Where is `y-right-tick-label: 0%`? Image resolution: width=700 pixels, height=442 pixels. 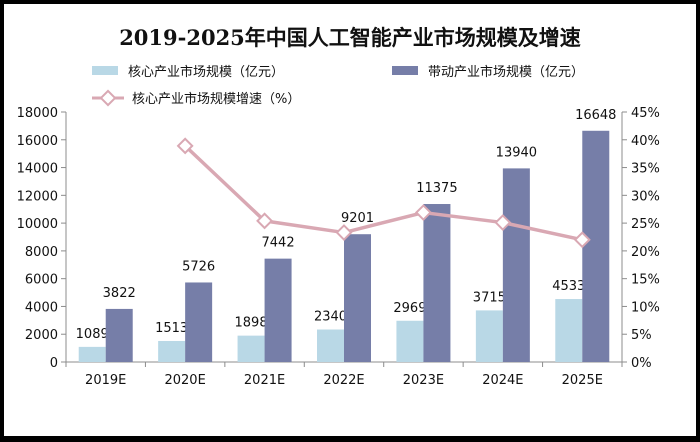 y-right-tick-label: 0% is located at coordinates (641, 363).